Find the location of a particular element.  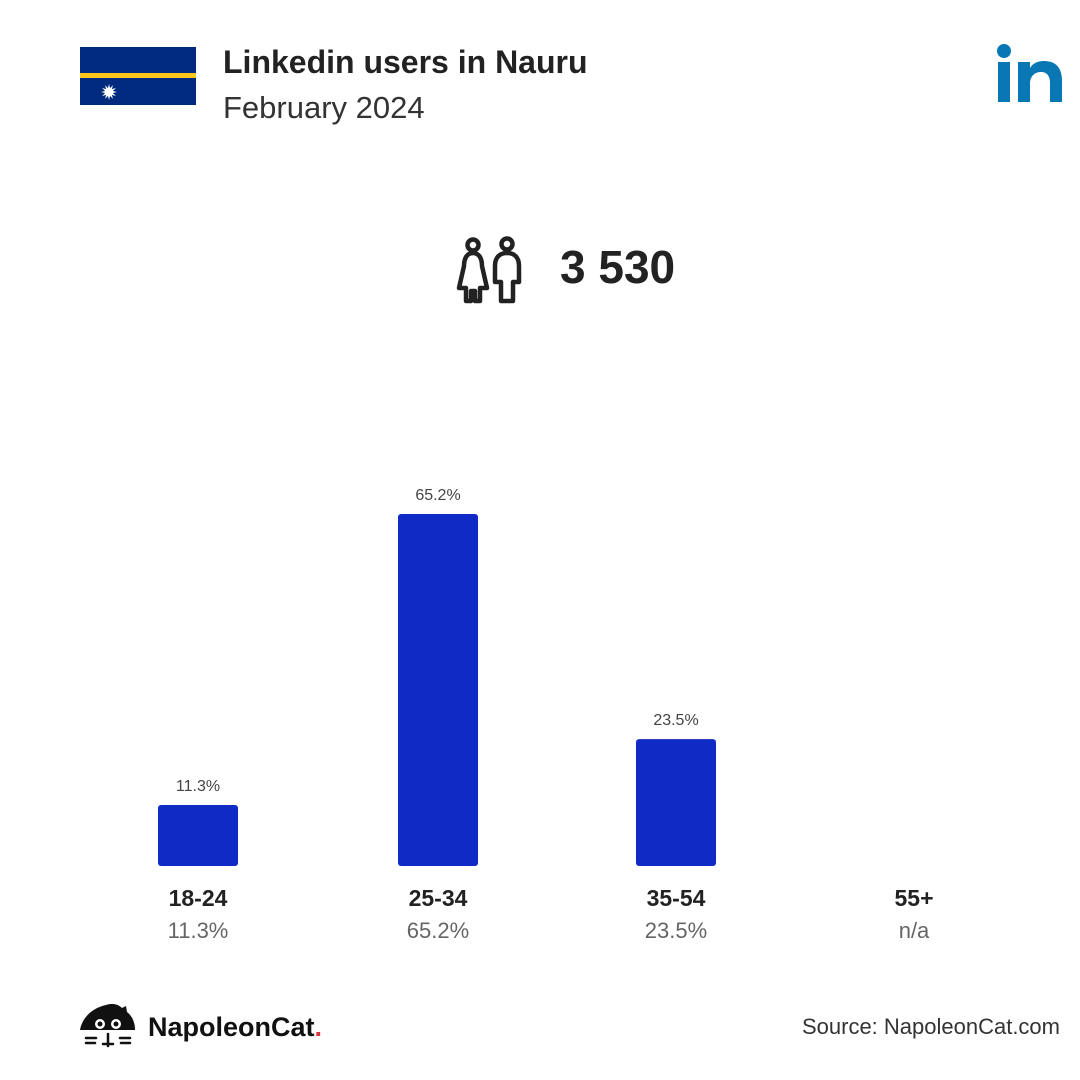

bar-data-label: 11.3% is located at coordinates (198, 786).